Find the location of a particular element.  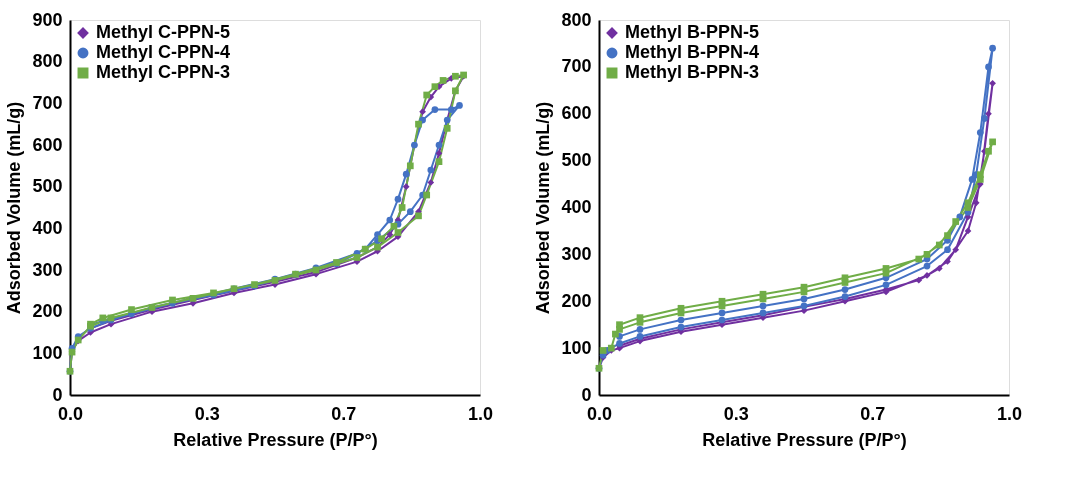

legend-label: Methyl B-PPN-4 is located at coordinates (692, 52).